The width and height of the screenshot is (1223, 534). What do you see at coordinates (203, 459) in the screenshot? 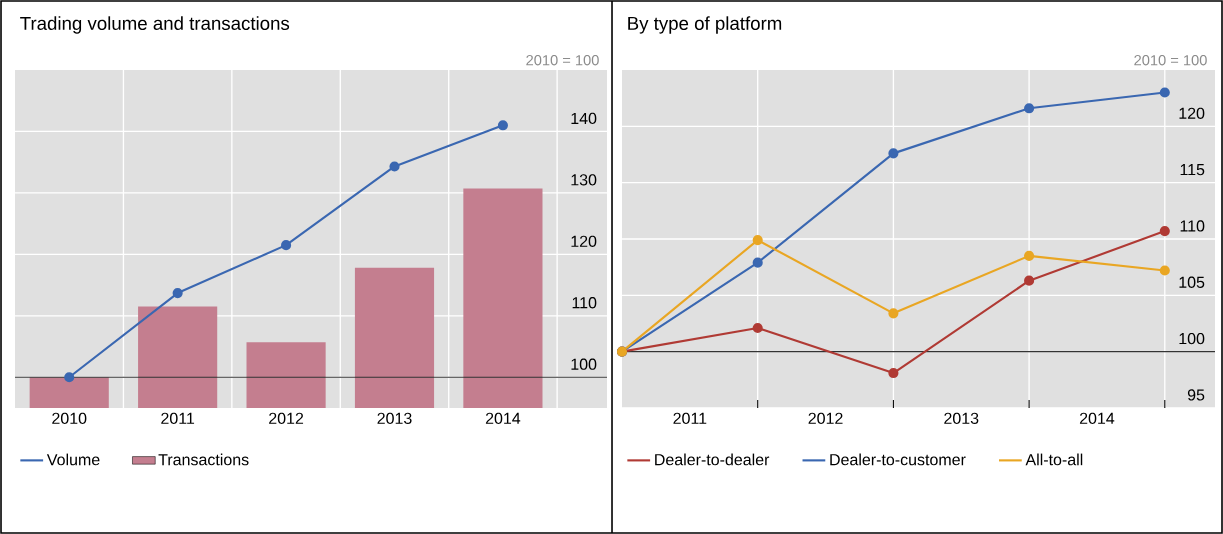
I see `legend-label: Transactions` at bounding box center [203, 459].